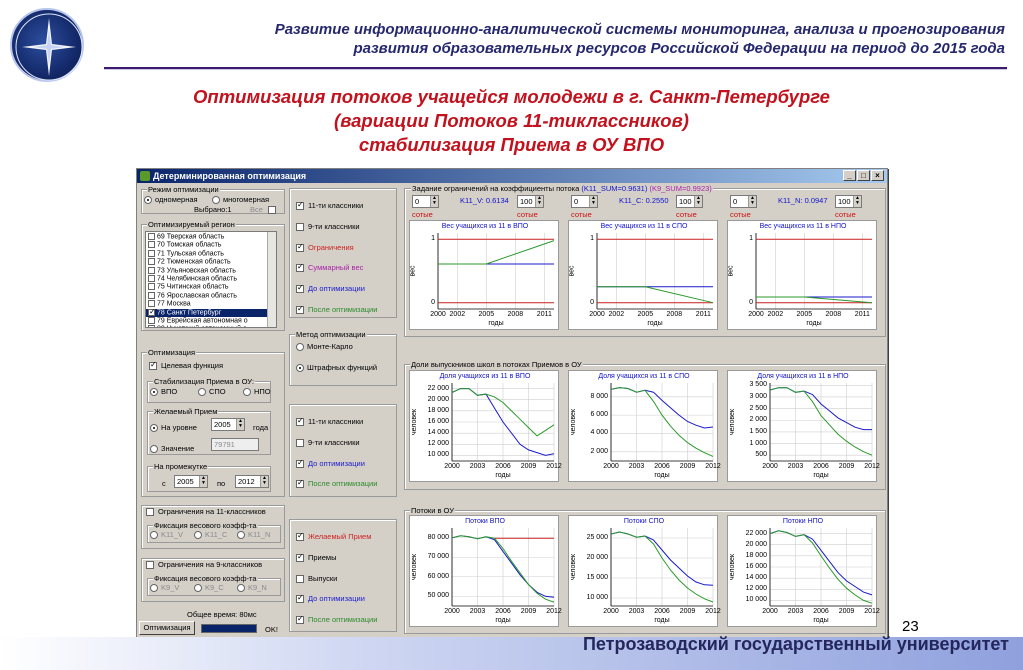 This screenshot has width=1023, height=670. Describe the element at coordinates (211, 295) in the screenshot. I see `region-list-item: 76 Ярославская область` at that location.